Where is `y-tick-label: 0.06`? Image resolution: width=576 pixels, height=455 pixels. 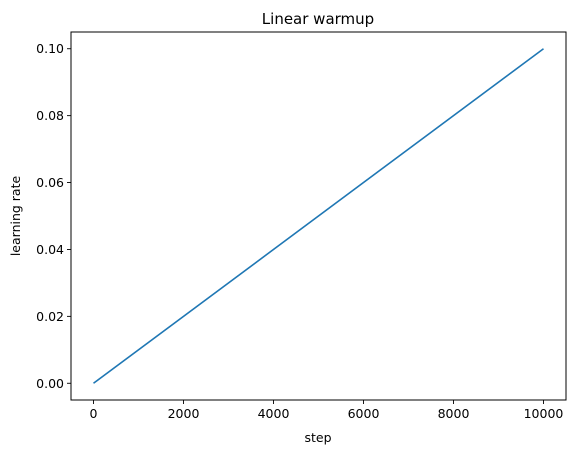 y-tick-label: 0.06 is located at coordinates (50, 182).